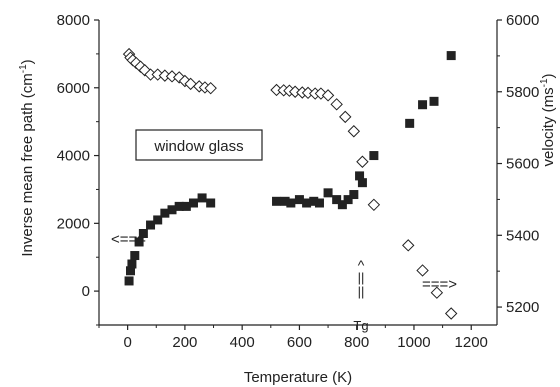 Image resolution: width=560 pixels, height=387 pixels. Describe the element at coordinates (361, 277) in the screenshot. I see `tg-arrow-shaft-1: ||` at that location.